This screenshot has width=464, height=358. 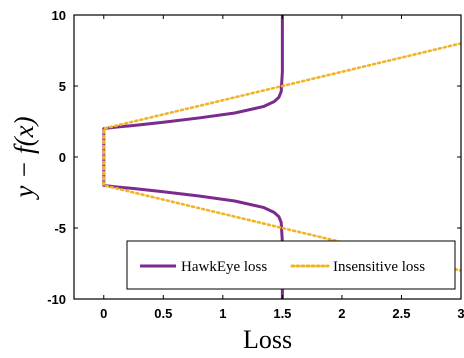 I want to click on x-tick-label: 2.5, so click(x=401, y=313).